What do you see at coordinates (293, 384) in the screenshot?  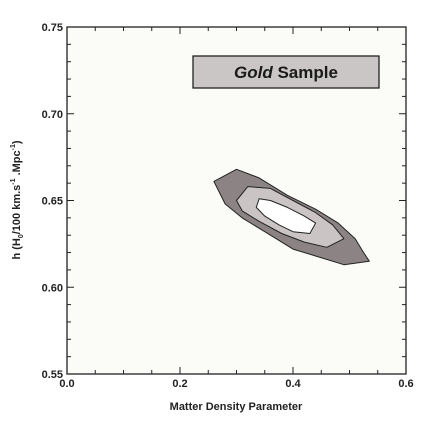 I see `x-tick-label: 0.4` at bounding box center [293, 384].